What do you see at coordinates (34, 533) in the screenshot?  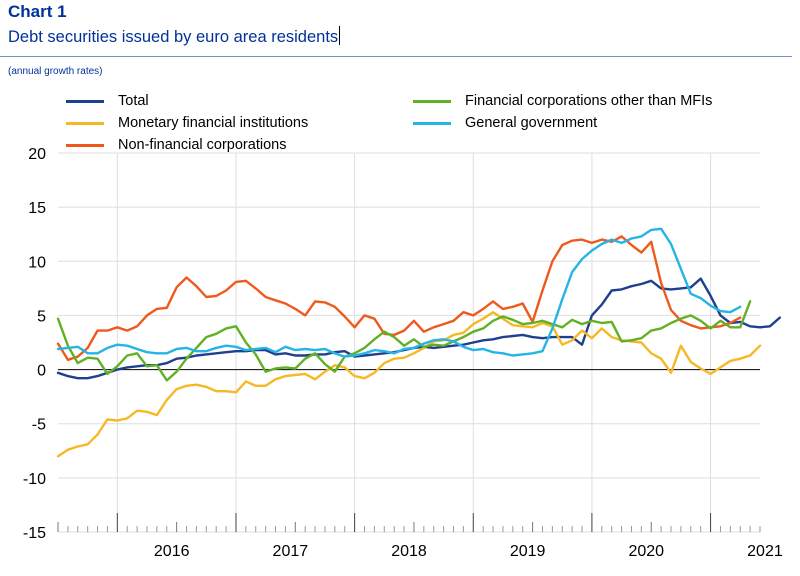 I see `y-tick-label: -15` at bounding box center [34, 533].